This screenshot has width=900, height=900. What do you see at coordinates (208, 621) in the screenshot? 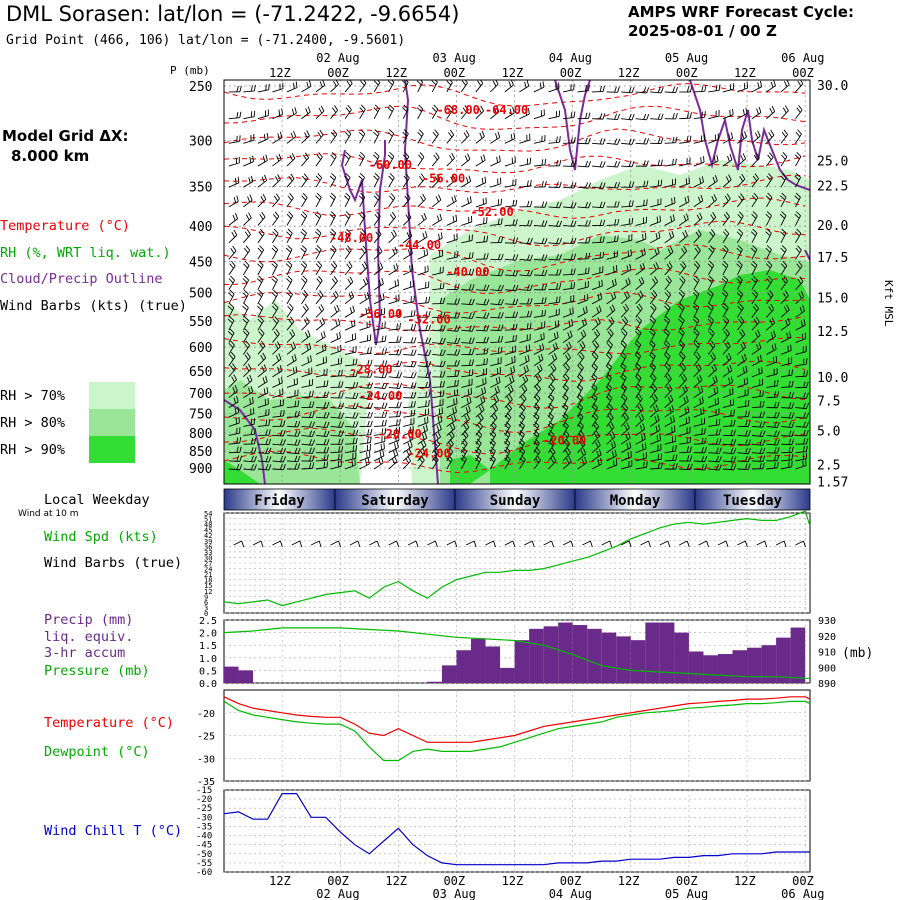
I see `precip-tick-label: 2.5` at bounding box center [208, 621].